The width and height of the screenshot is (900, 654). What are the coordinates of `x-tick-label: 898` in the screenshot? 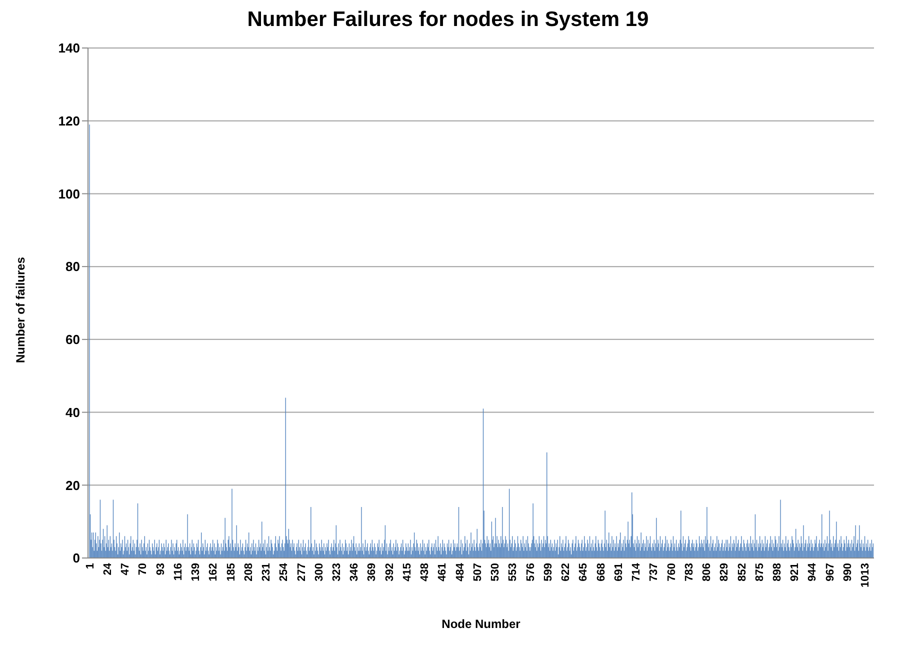 It's located at (778, 572).